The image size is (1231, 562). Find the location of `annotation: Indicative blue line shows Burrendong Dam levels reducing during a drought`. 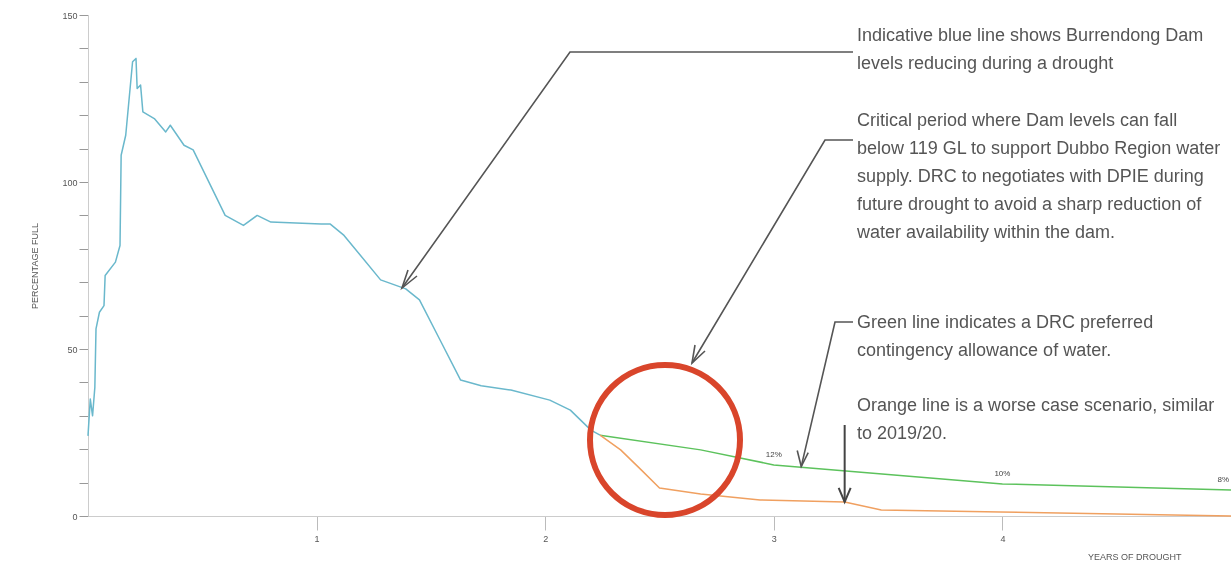

annotation: Indicative blue line shows Burrendong Dam levels reducing during a drought is located at coordinates (1031, 49).